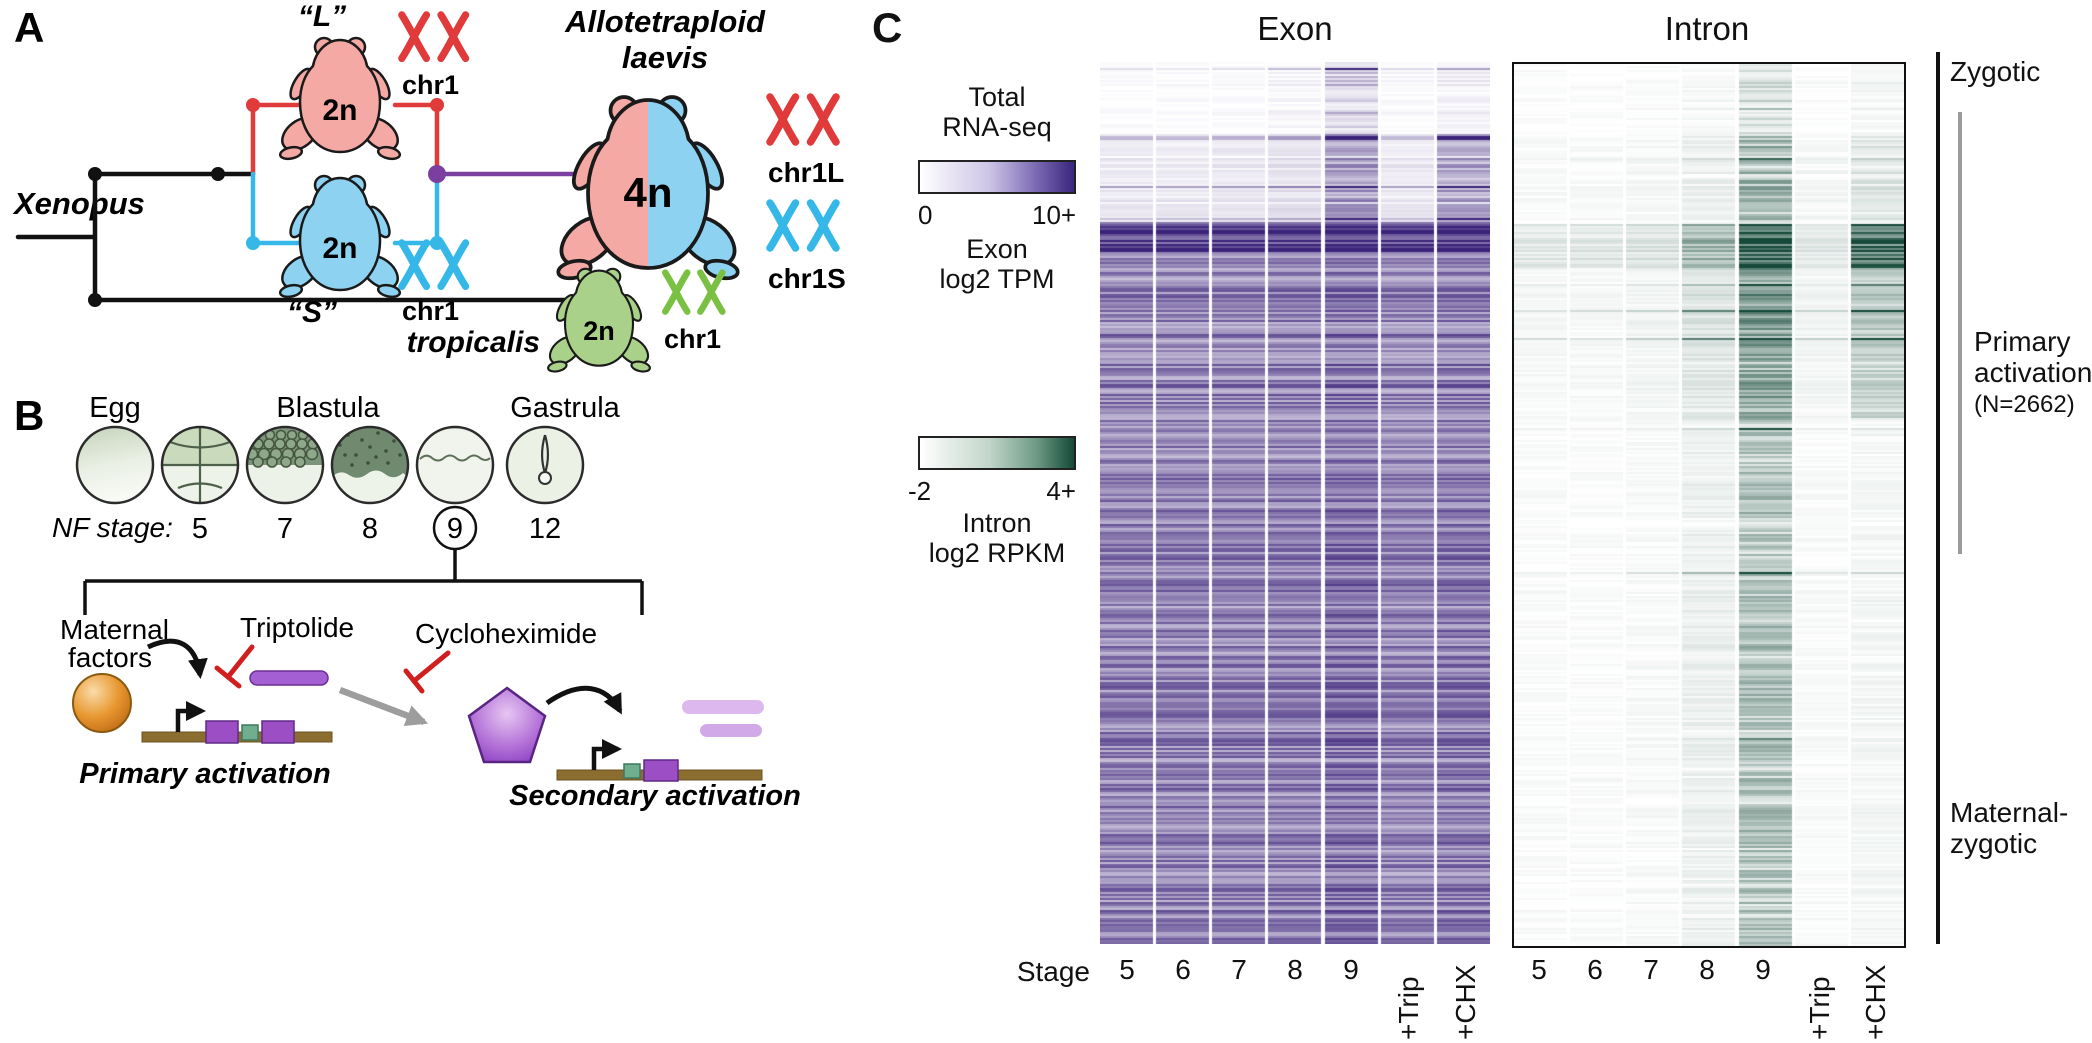  I want to click on tree-nodes, so click(267, 202).